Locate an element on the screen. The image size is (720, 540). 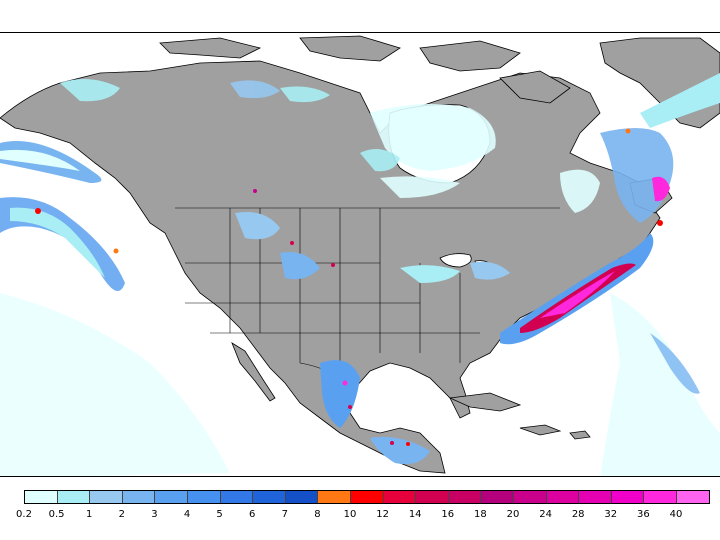
legend-tick-label: 8 is located at coordinates (317, 514).